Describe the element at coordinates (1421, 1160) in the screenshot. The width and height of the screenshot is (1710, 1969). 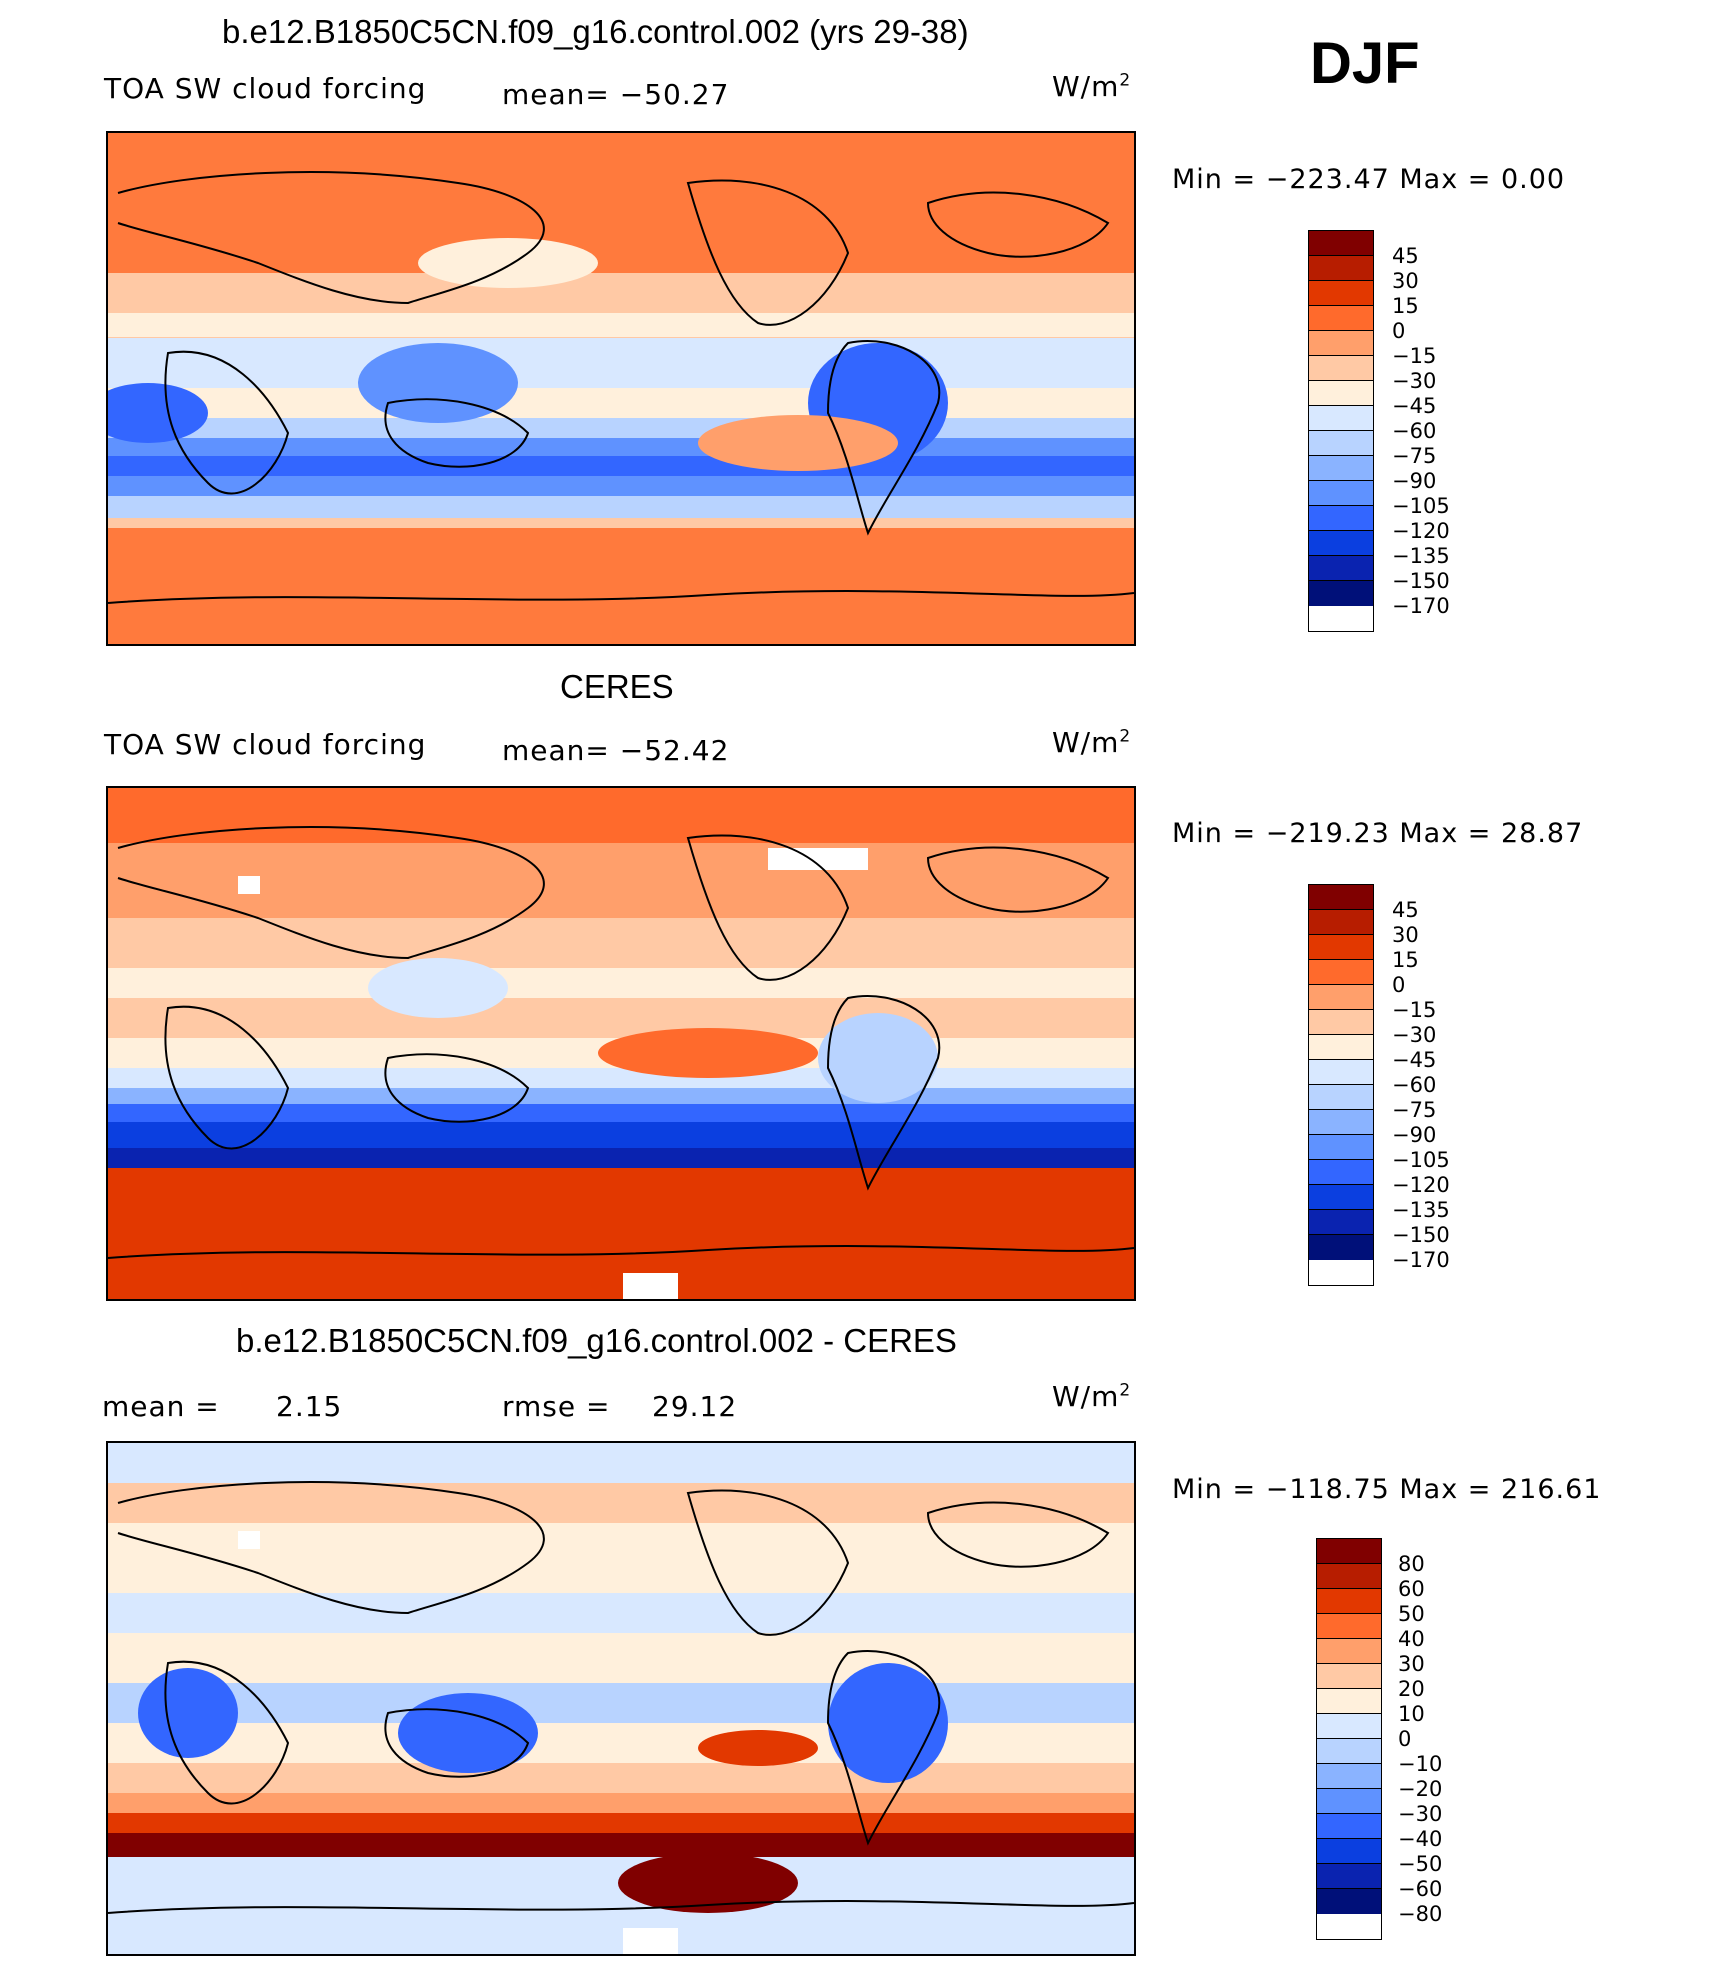
I see `colorbar-tick-label: −105` at that location.